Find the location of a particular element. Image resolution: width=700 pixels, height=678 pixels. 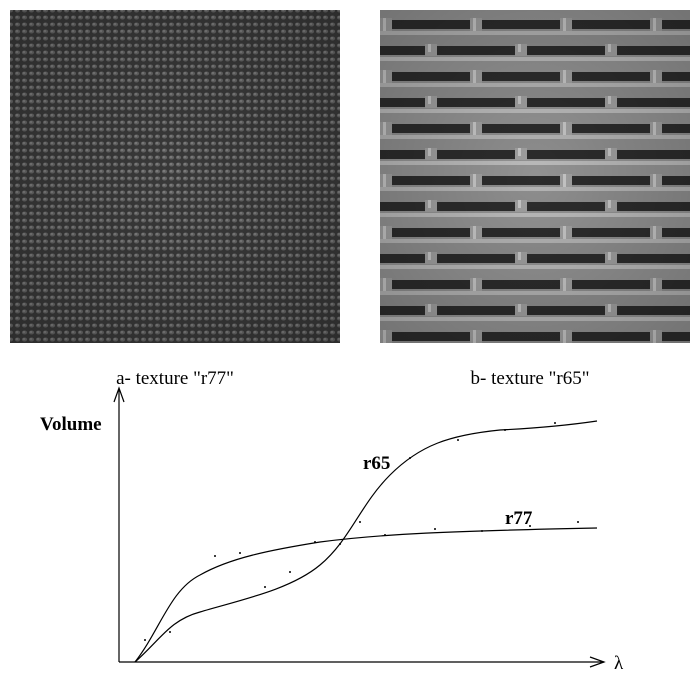

curve-r77 is located at coordinates (366, 595).